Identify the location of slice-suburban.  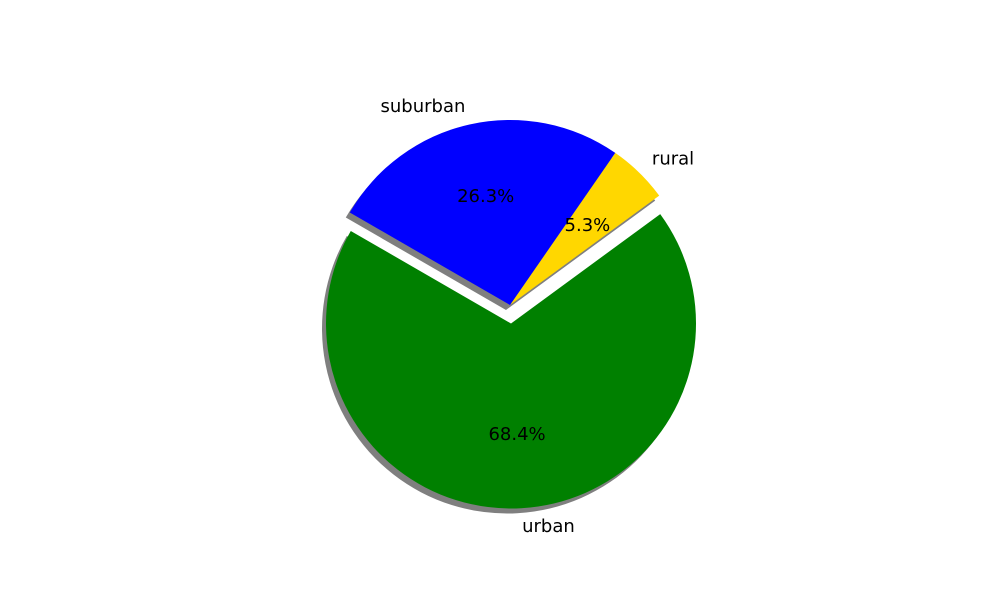
(482, 212).